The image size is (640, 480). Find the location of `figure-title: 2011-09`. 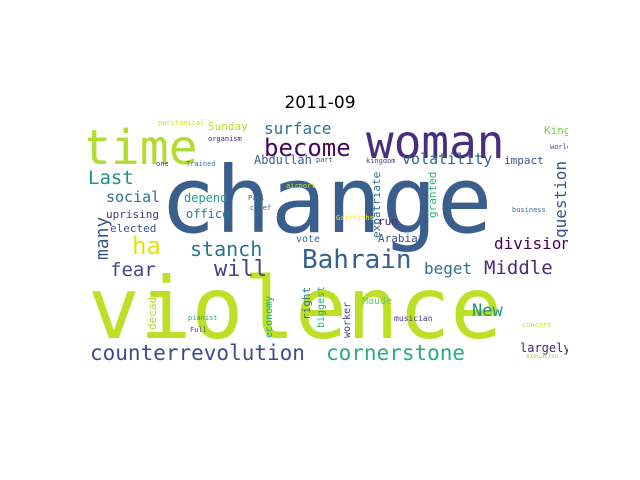

figure-title: 2011-09 is located at coordinates (320, 103).